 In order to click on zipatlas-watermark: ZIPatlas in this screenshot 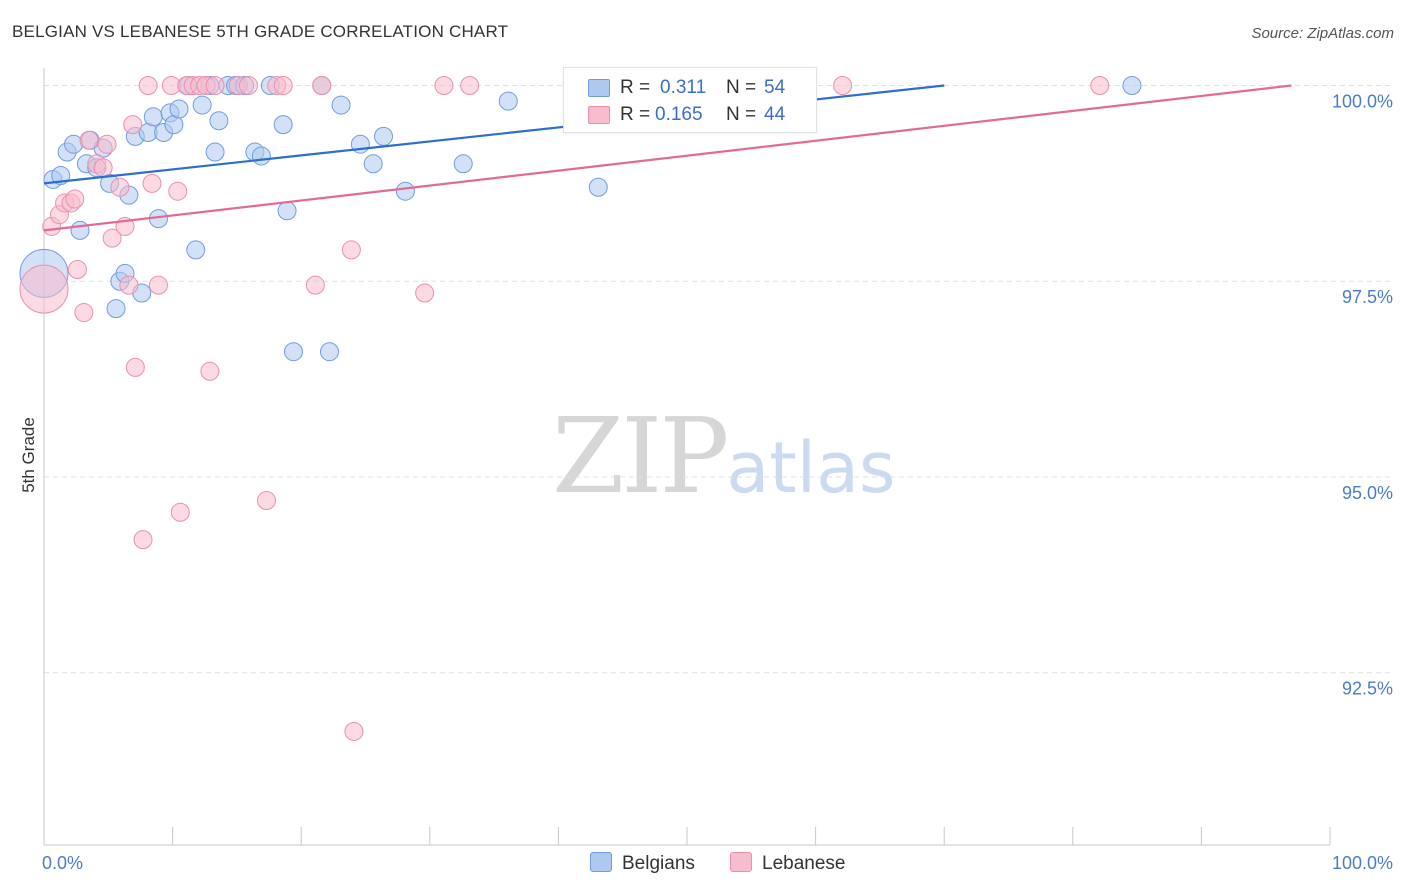, I will do `click(723, 456)`.